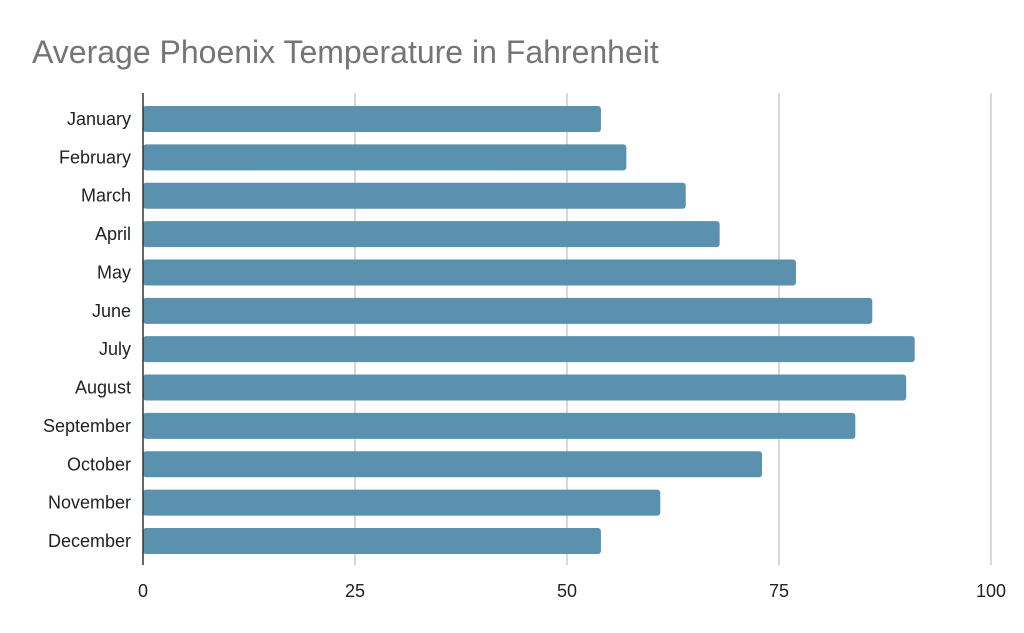 This screenshot has height=633, width=1024. Describe the element at coordinates (402, 502) in the screenshot. I see `bar-november` at that location.